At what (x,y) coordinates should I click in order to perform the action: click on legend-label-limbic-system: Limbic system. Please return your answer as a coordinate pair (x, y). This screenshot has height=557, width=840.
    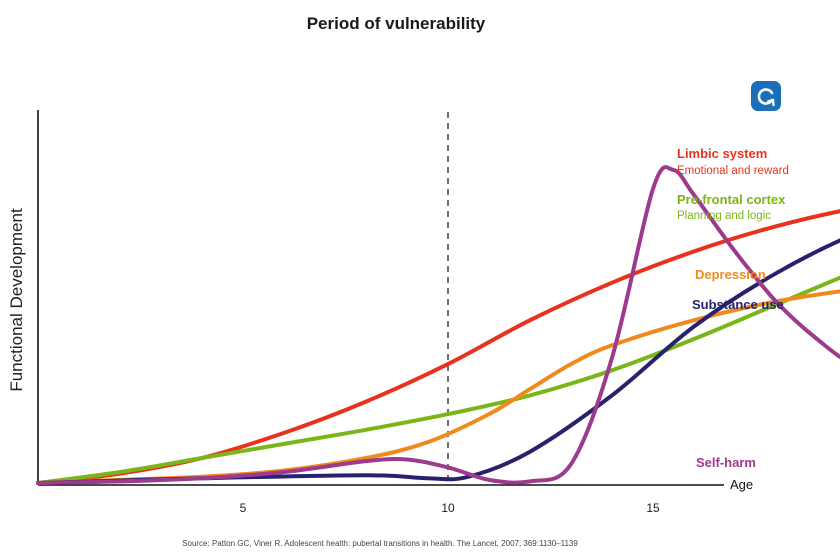
    Looking at the image, I should click on (722, 153).